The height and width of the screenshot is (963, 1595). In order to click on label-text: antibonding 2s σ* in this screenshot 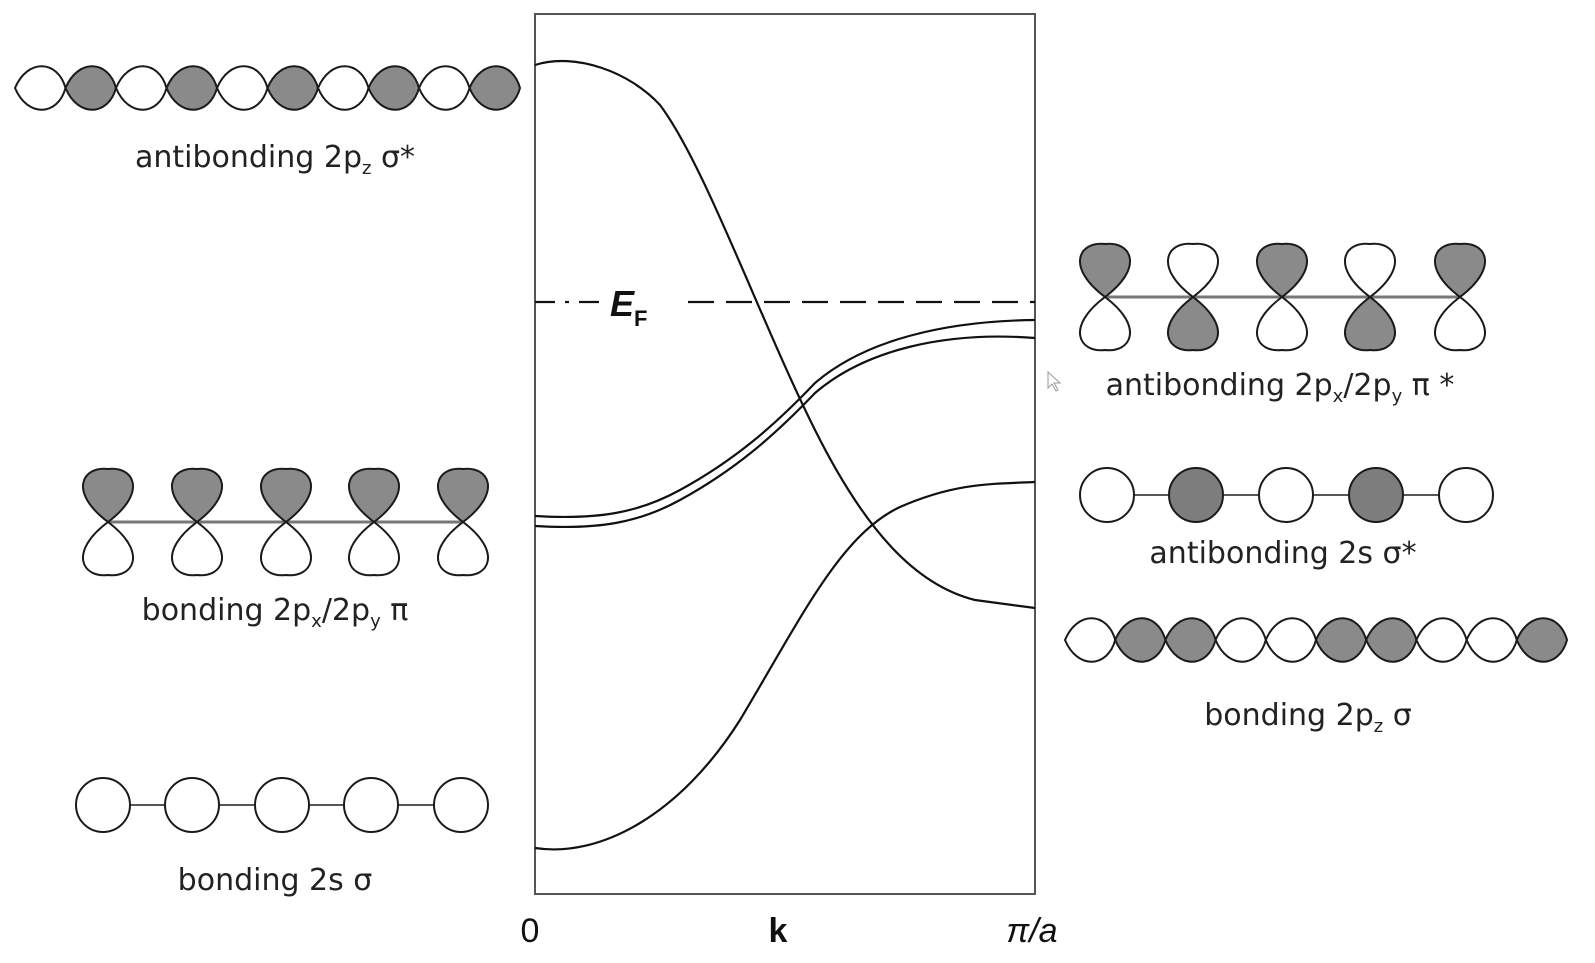, I will do `click(1282, 553)`.